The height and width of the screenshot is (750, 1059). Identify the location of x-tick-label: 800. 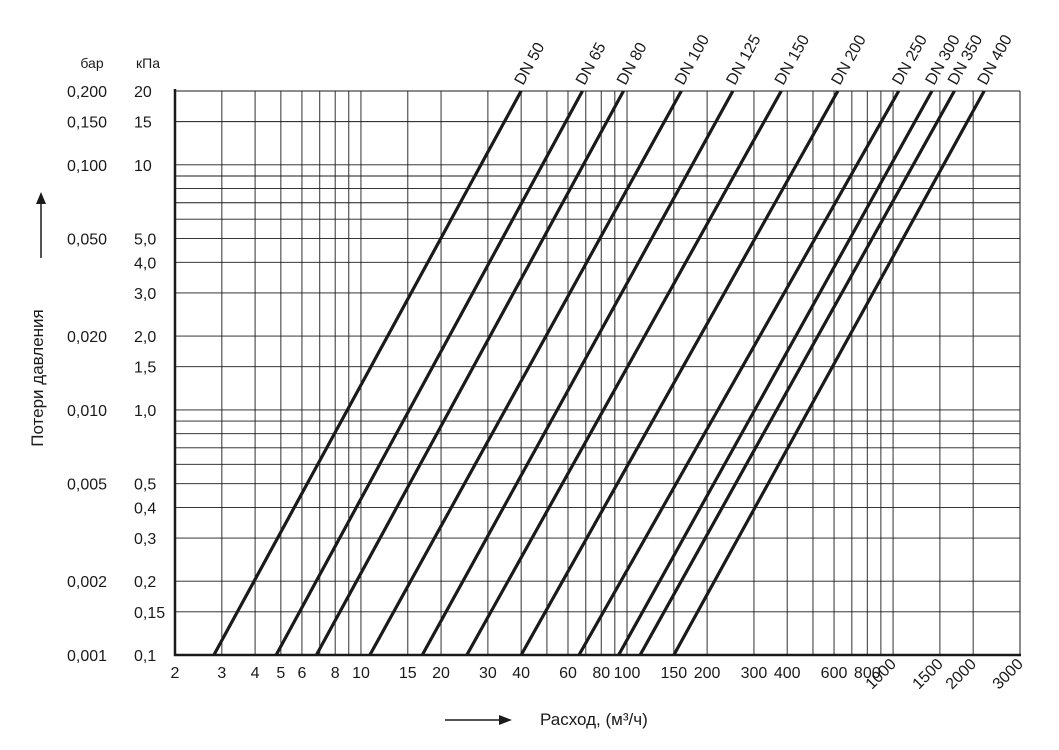
(867, 673).